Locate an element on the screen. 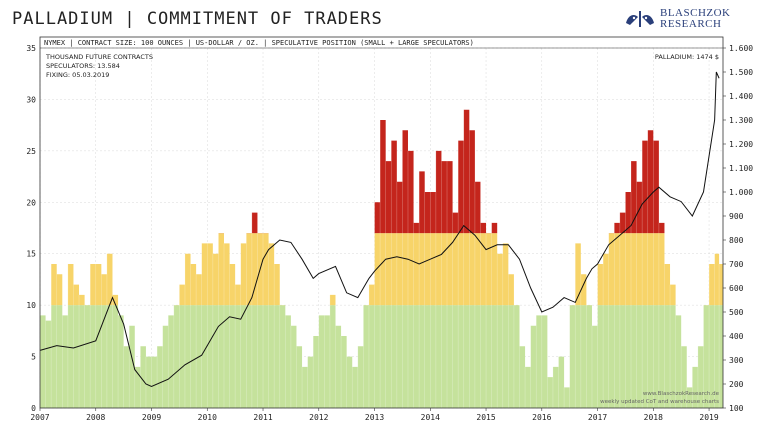 The width and height of the screenshot is (768, 432). y-left-tick-label: 15 is located at coordinates (31, 254).